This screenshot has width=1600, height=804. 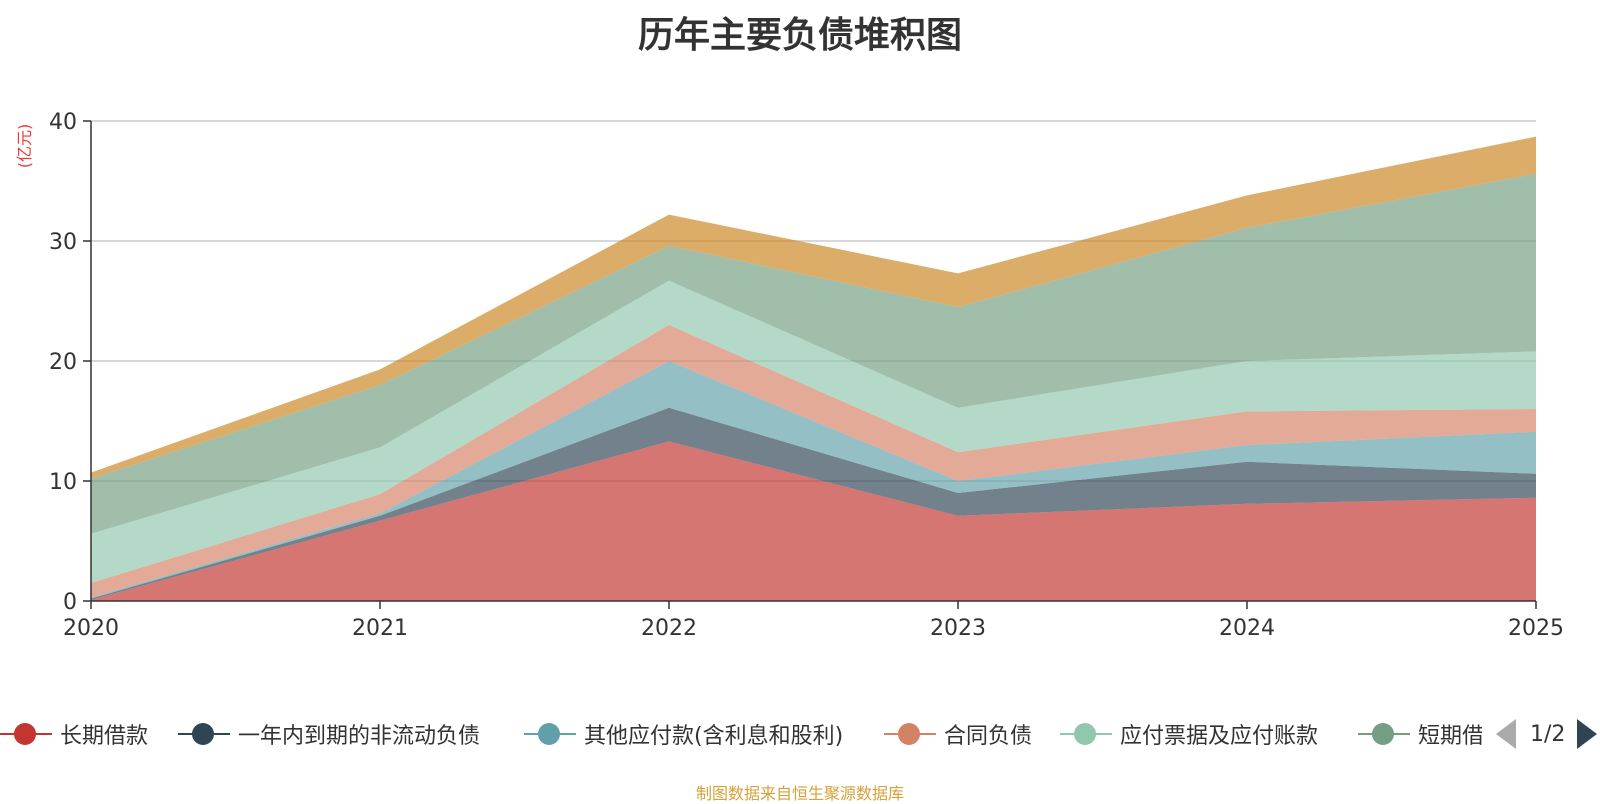 I want to click on legend-item-notes-accounts-payable: 应付票据及应付账款, so click(x=1189, y=734).